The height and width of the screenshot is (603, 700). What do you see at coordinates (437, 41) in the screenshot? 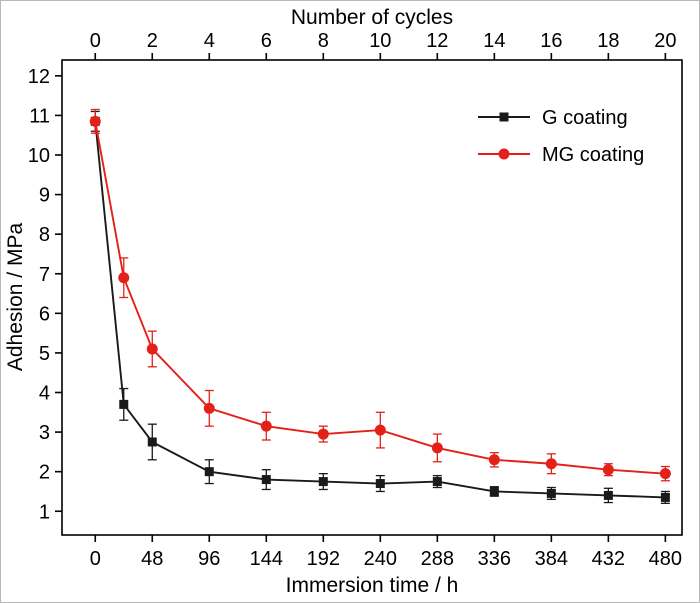
I see `top-tick-label: 12` at bounding box center [437, 41].